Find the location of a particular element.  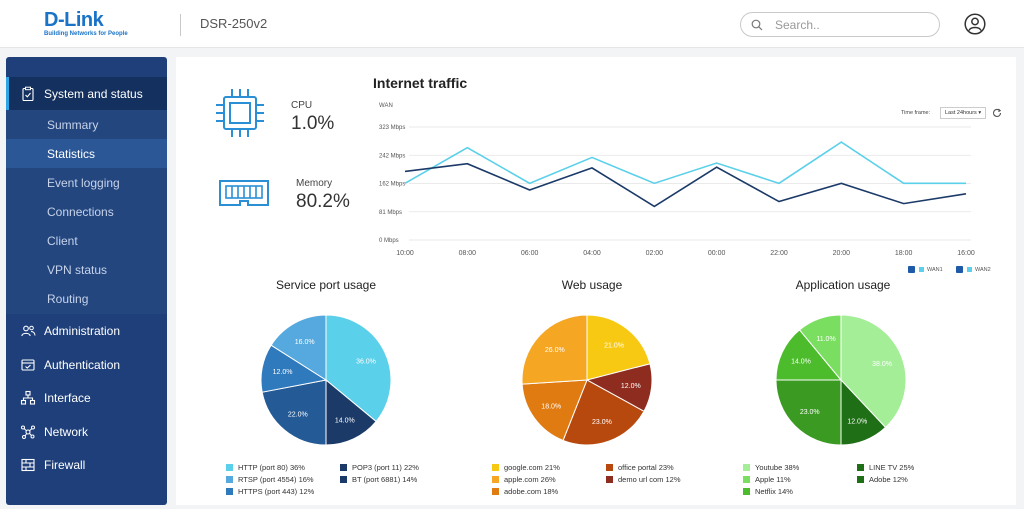

legend-item: HTTPS (port 443) 12% is located at coordinates (283, 491).